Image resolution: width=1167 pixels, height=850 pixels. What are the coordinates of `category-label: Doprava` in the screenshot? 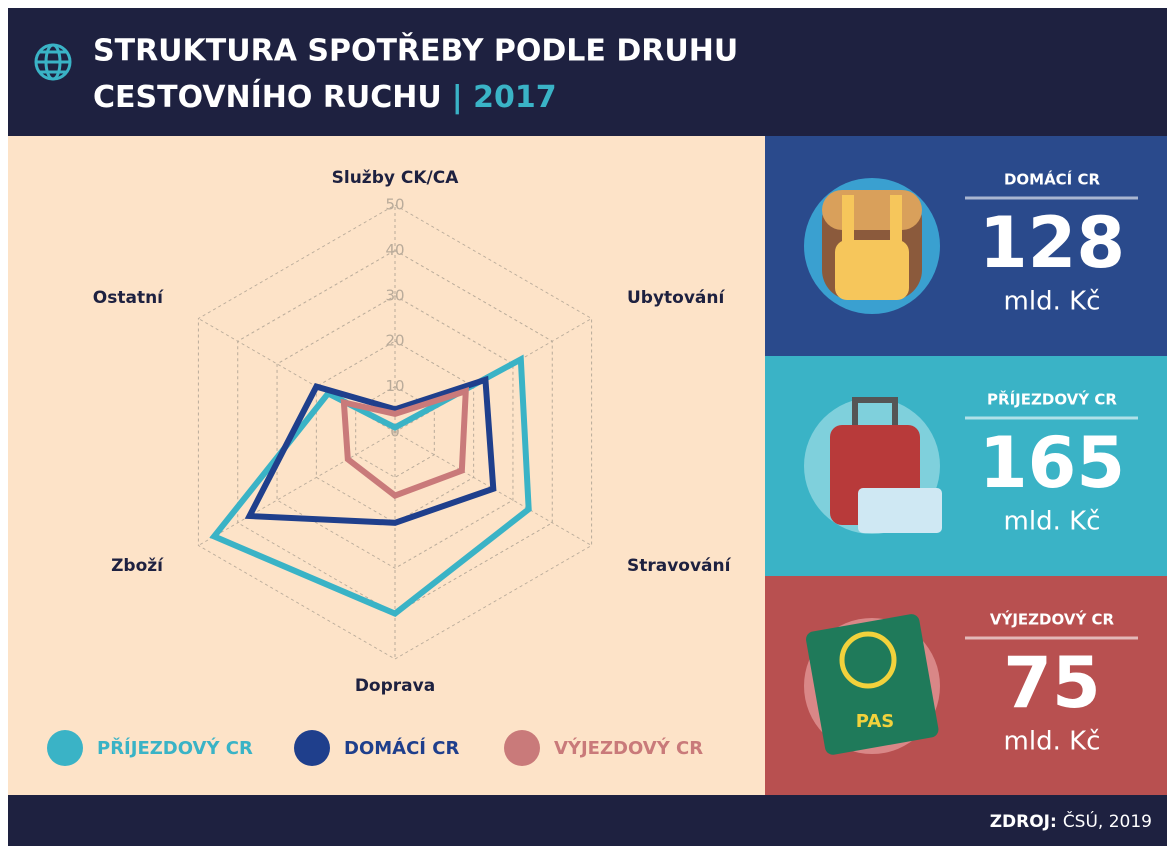 It's located at (395, 686).